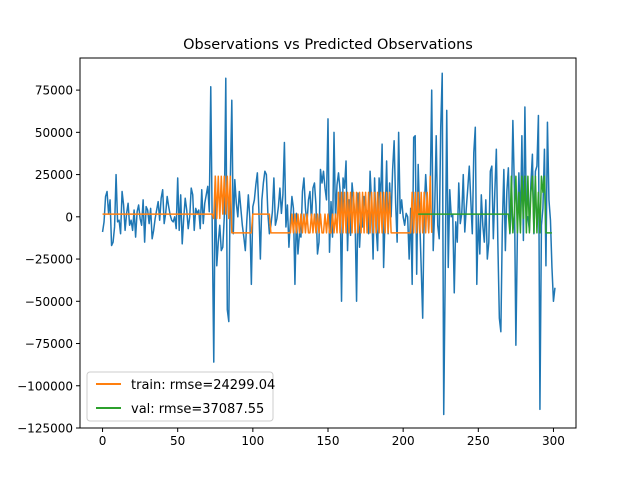 The height and width of the screenshot is (484, 640). I want to click on legend-box, so click(180, 396).